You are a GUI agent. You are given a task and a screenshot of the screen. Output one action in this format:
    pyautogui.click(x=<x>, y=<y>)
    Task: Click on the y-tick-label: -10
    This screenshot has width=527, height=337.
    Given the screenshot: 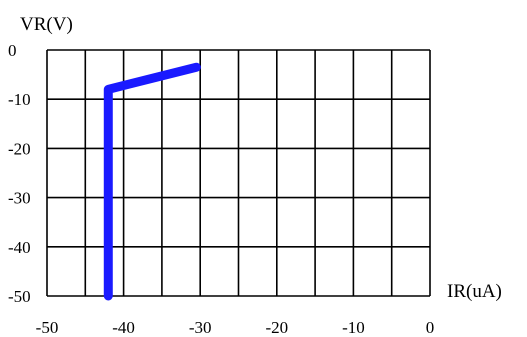 What is the action you would take?
    pyautogui.click(x=19, y=99)
    